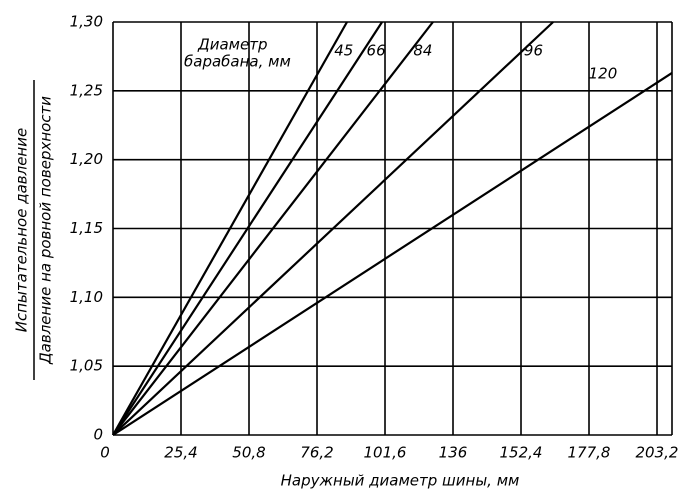  I want to click on x-tick-label: 76,2, so click(316, 453).